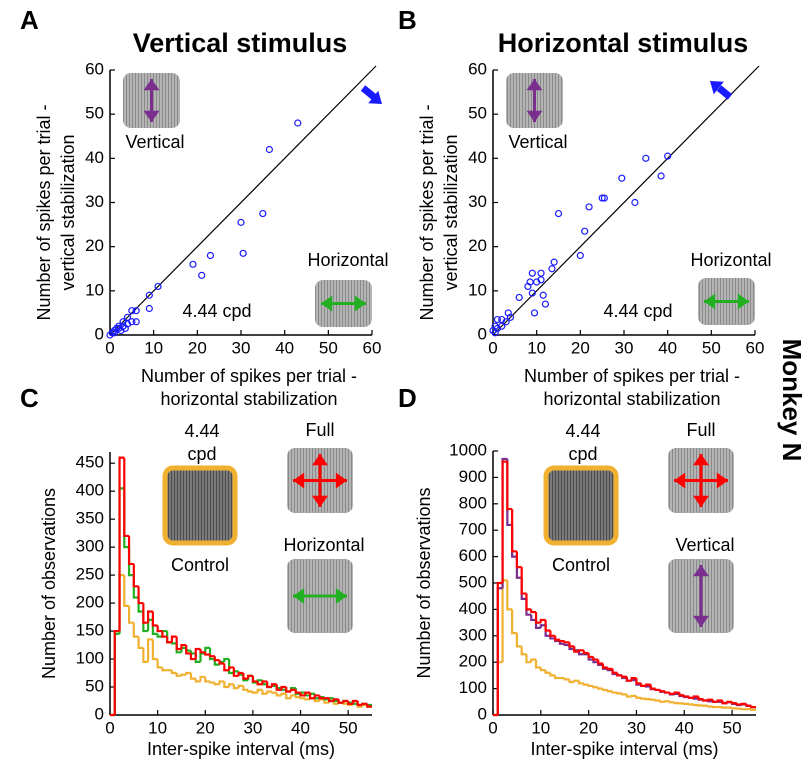  I want to click on y-tick-label: 300, so click(473, 634).